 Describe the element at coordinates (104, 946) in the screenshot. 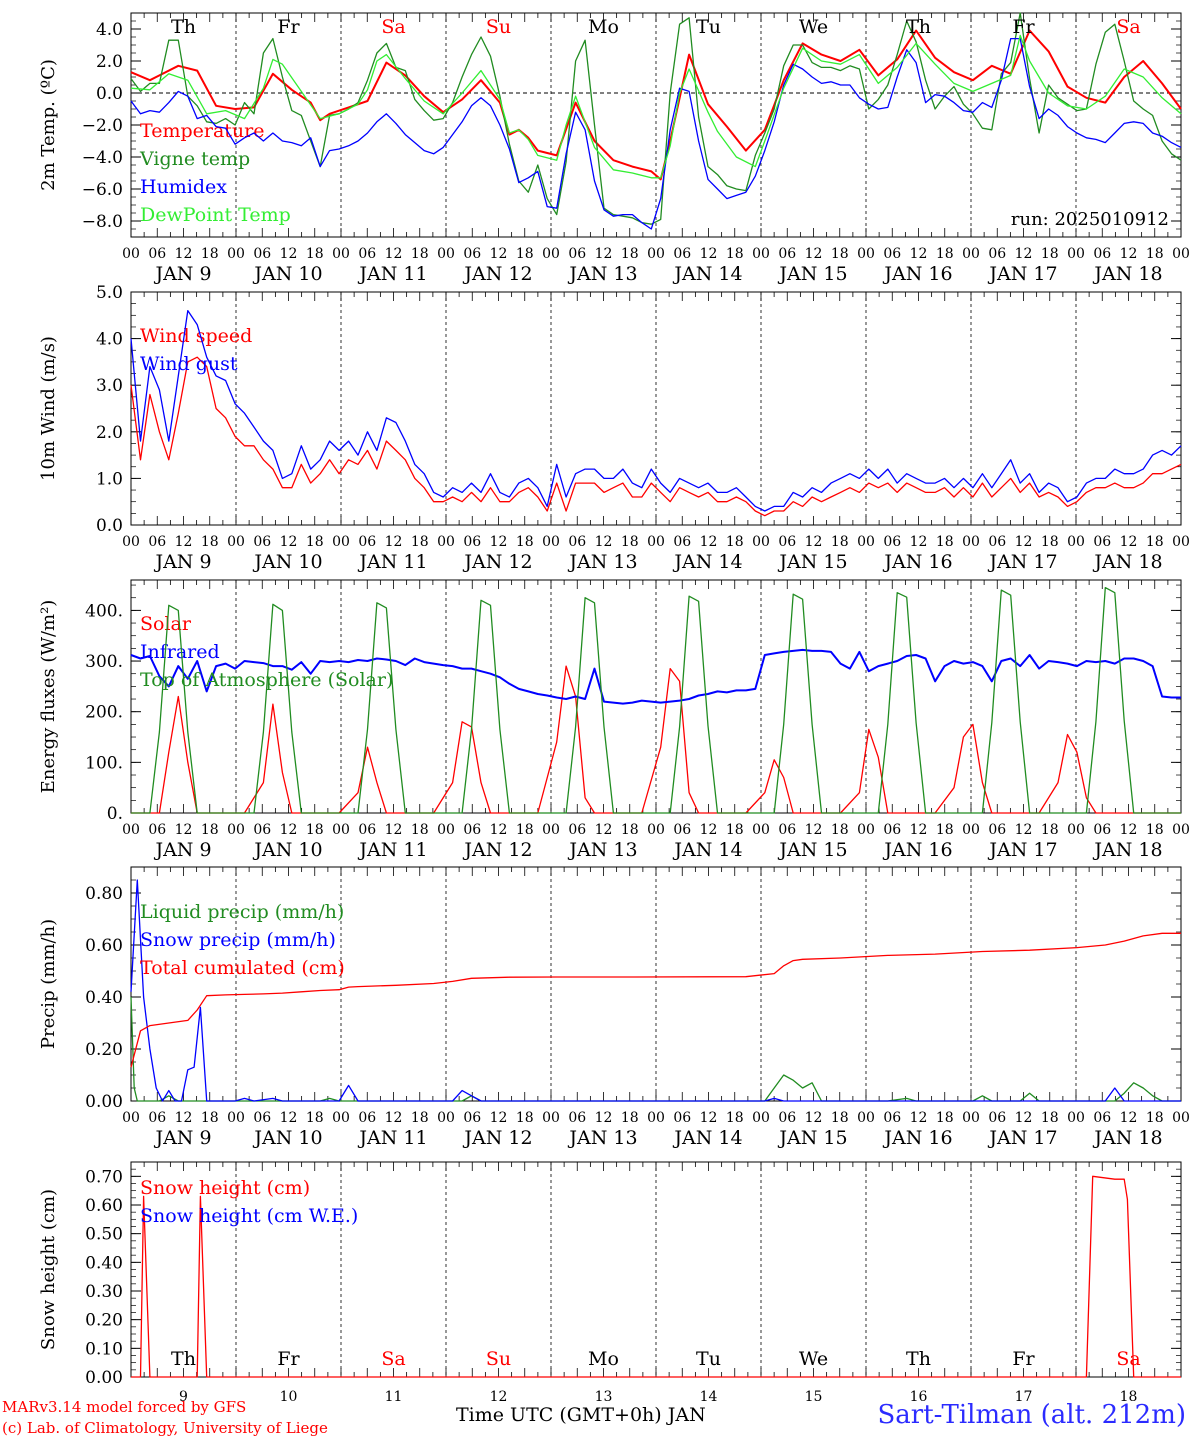

I see `y-tick-label: 0.60` at that location.